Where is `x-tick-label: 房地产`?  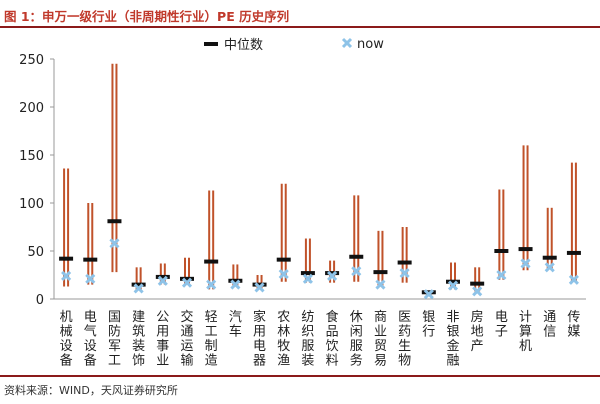
x-tick-label: 房地产 is located at coordinates (477, 331).